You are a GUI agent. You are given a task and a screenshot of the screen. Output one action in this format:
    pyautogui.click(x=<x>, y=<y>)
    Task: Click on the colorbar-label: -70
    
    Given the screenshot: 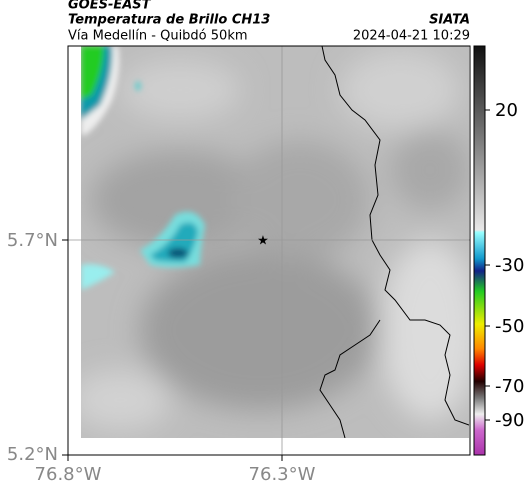 What is the action you would take?
    pyautogui.click(x=509, y=386)
    